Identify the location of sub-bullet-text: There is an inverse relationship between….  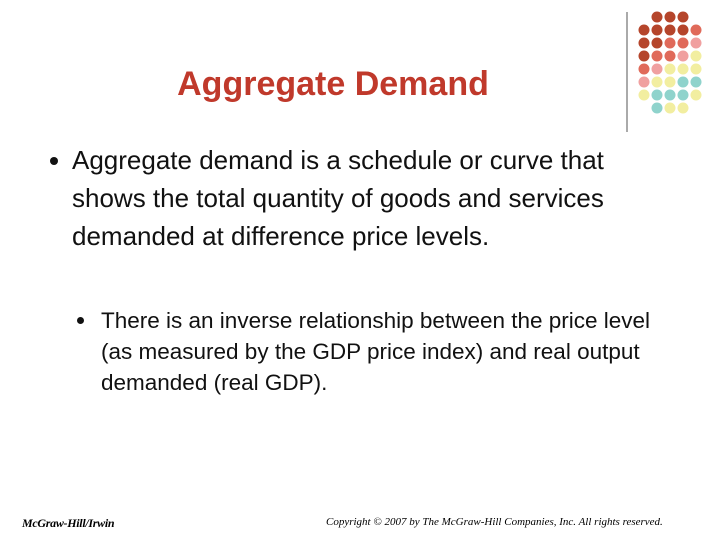
(376, 351).